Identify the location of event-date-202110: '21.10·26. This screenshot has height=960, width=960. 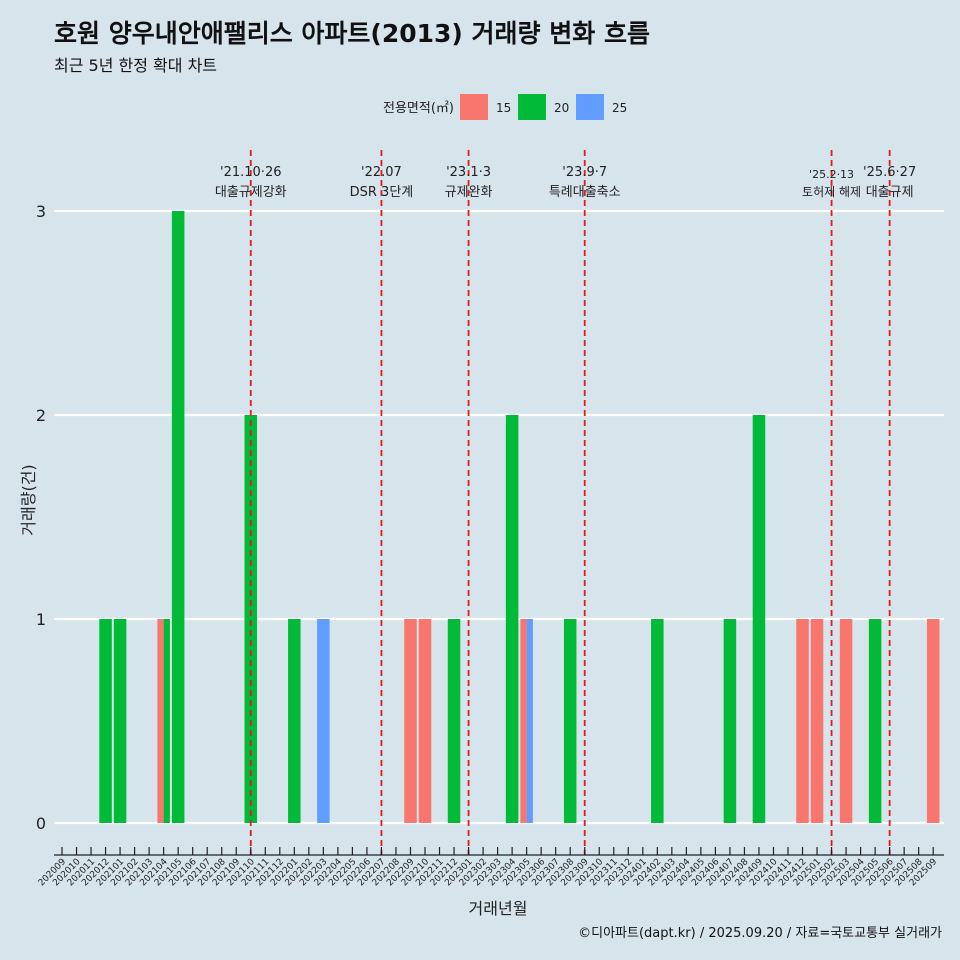
(250, 172).